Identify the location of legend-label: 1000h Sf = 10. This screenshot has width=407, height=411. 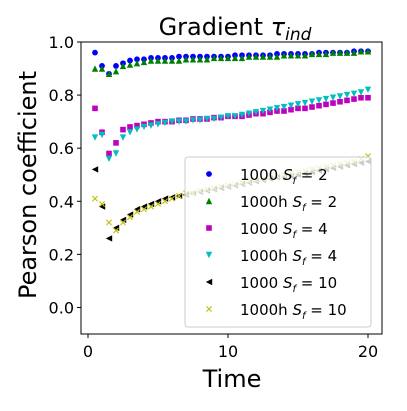
(293, 311).